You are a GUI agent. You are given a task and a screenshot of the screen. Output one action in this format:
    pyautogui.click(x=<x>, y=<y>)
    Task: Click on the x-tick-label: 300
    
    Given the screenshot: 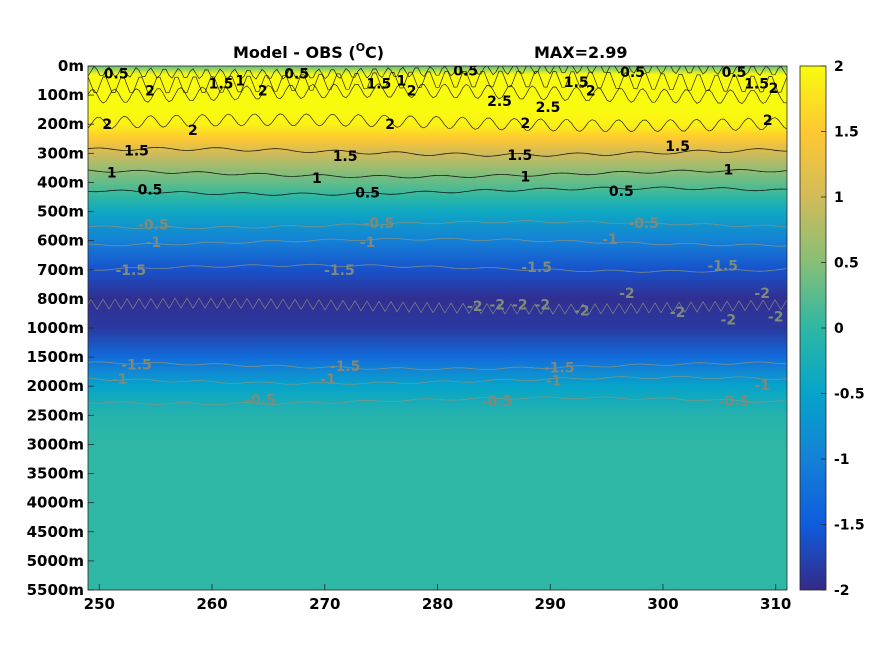 What is the action you would take?
    pyautogui.click(x=662, y=604)
    